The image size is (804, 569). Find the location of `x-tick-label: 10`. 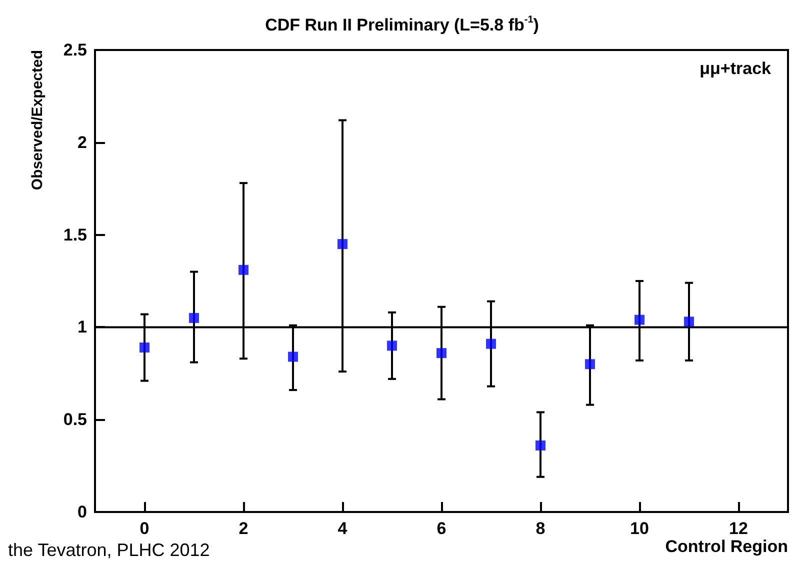

x-tick-label: 10 is located at coordinates (639, 528).